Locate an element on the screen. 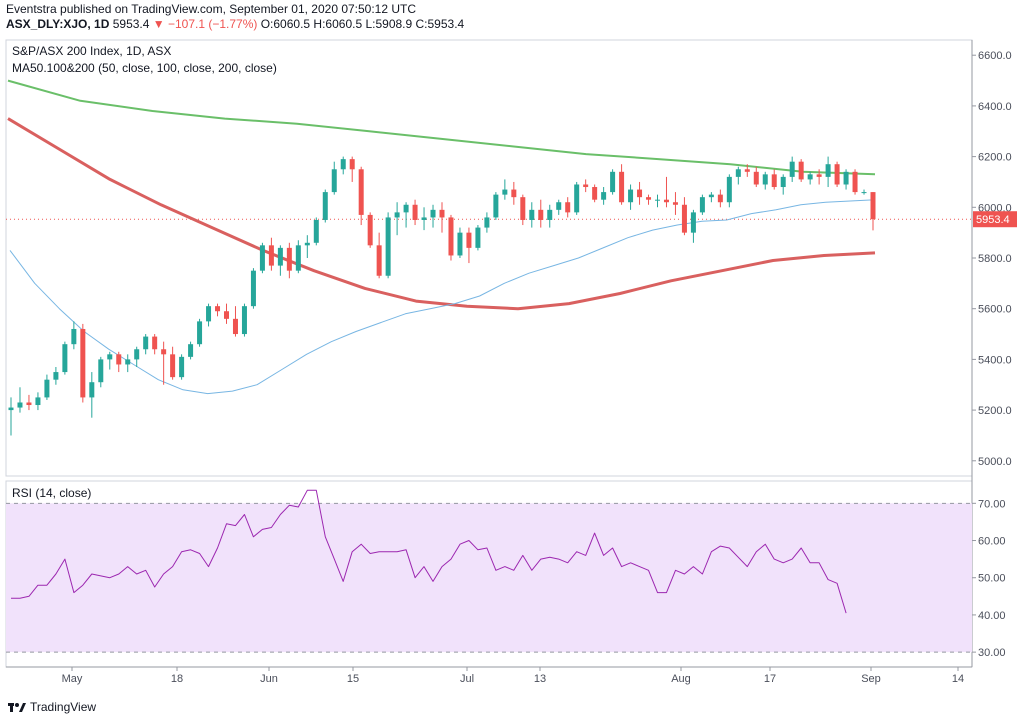 This screenshot has height=723, width=1024. price-tick-label: 6600.0 is located at coordinates (995, 56).